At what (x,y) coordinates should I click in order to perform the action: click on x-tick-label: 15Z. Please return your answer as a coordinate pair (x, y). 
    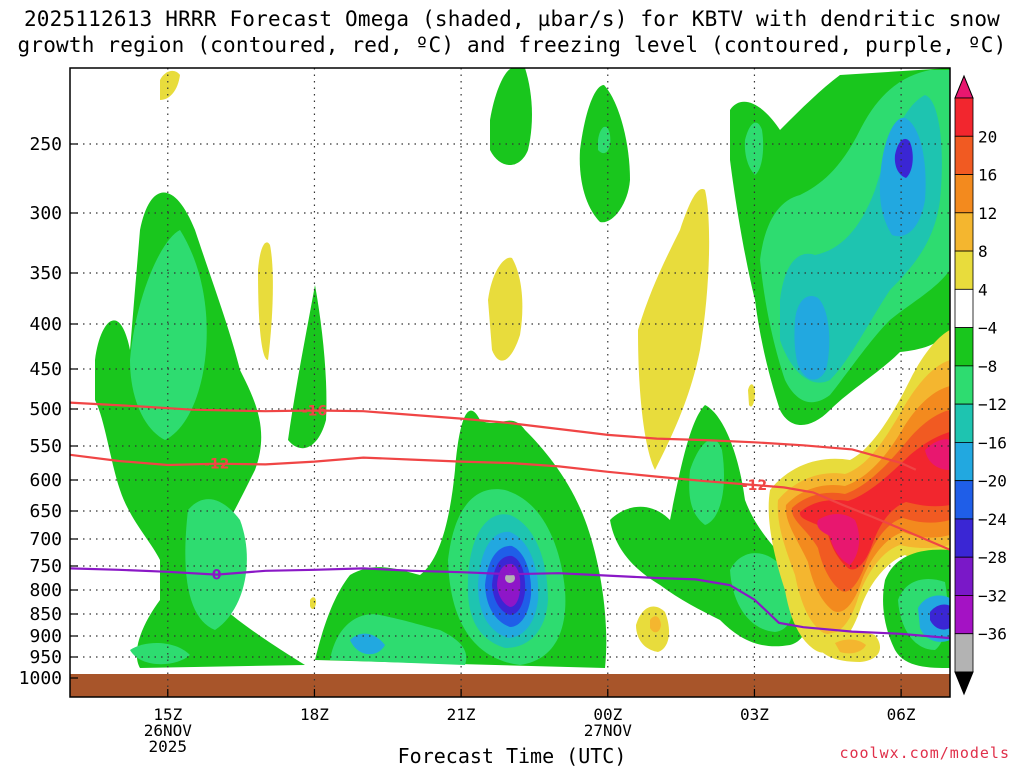
    Looking at the image, I should click on (167, 714).